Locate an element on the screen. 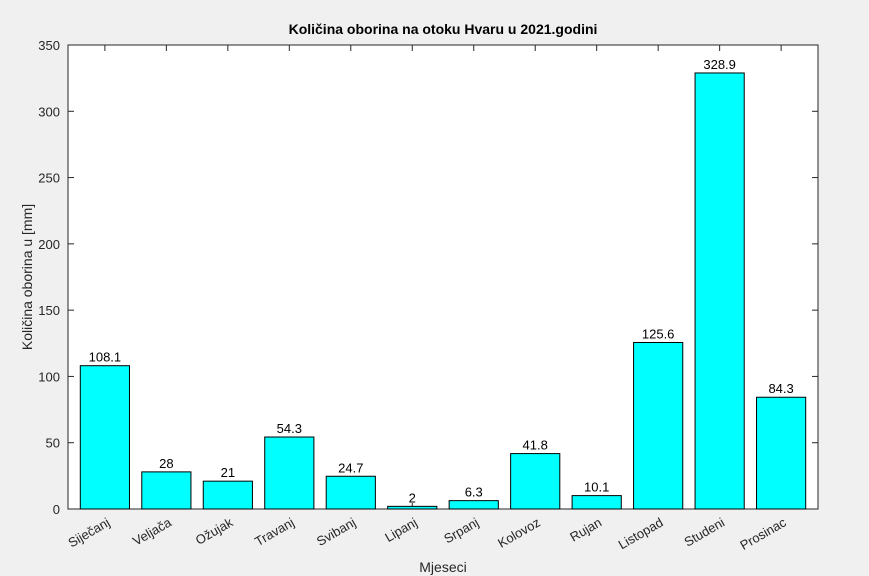 The image size is (869, 576). x-tick-label: Veljača is located at coordinates (152, 531).